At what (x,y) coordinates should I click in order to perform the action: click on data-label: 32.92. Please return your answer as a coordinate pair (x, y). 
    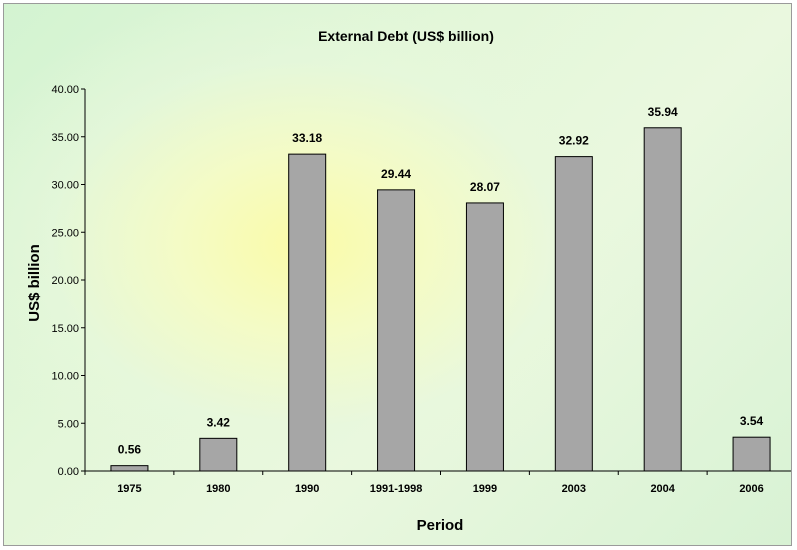
    Looking at the image, I should click on (574, 141).